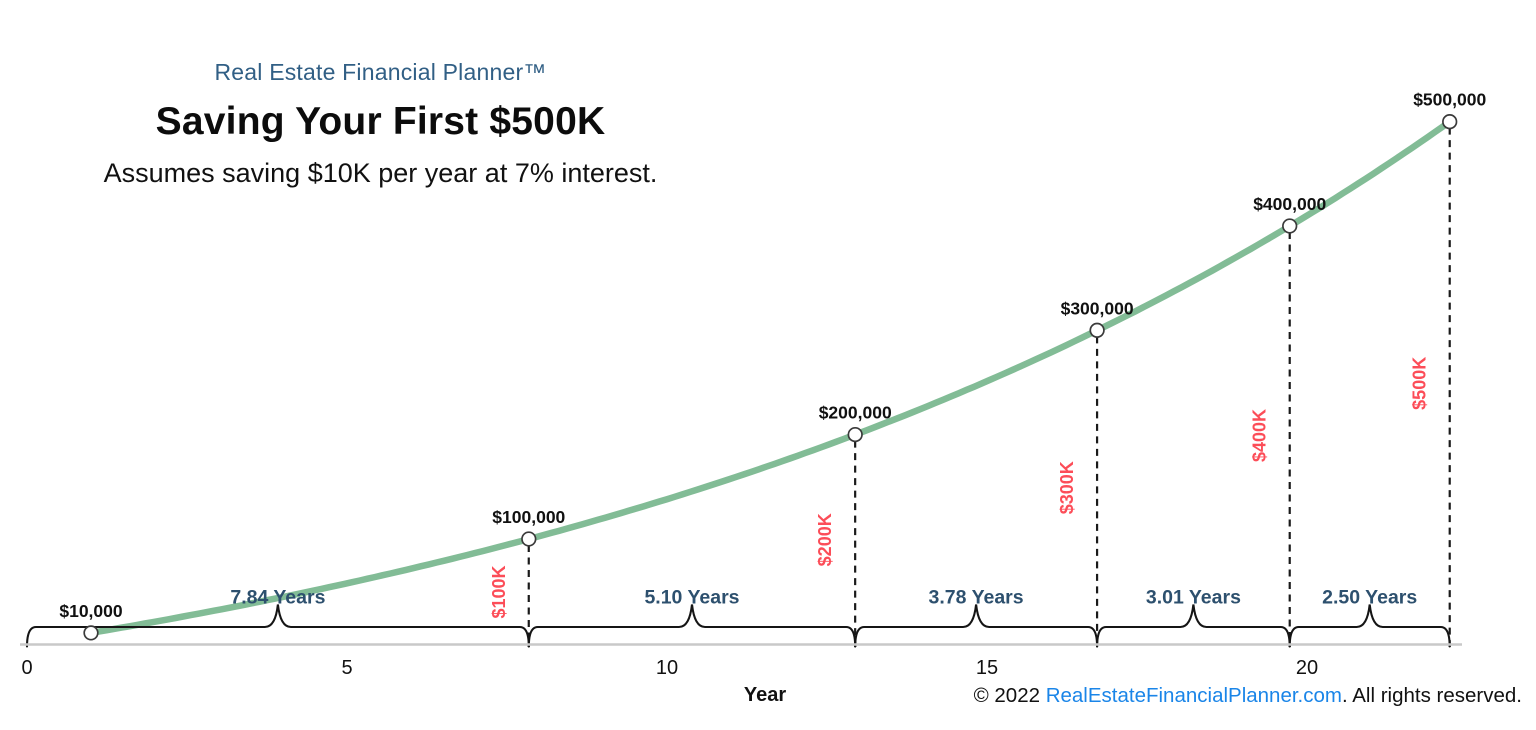 This screenshot has width=1536, height=730. What do you see at coordinates (1307, 668) in the screenshot?
I see `x-tick-label: 20` at bounding box center [1307, 668].